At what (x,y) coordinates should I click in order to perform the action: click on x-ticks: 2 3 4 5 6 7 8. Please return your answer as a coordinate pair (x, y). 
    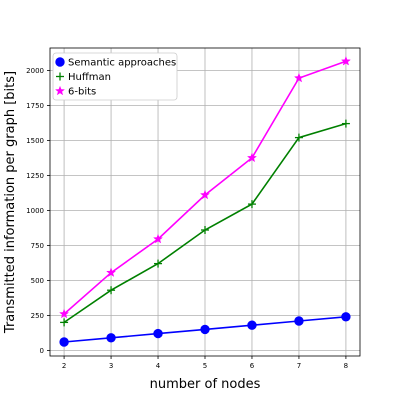
    Looking at the image, I should click on (205, 363).